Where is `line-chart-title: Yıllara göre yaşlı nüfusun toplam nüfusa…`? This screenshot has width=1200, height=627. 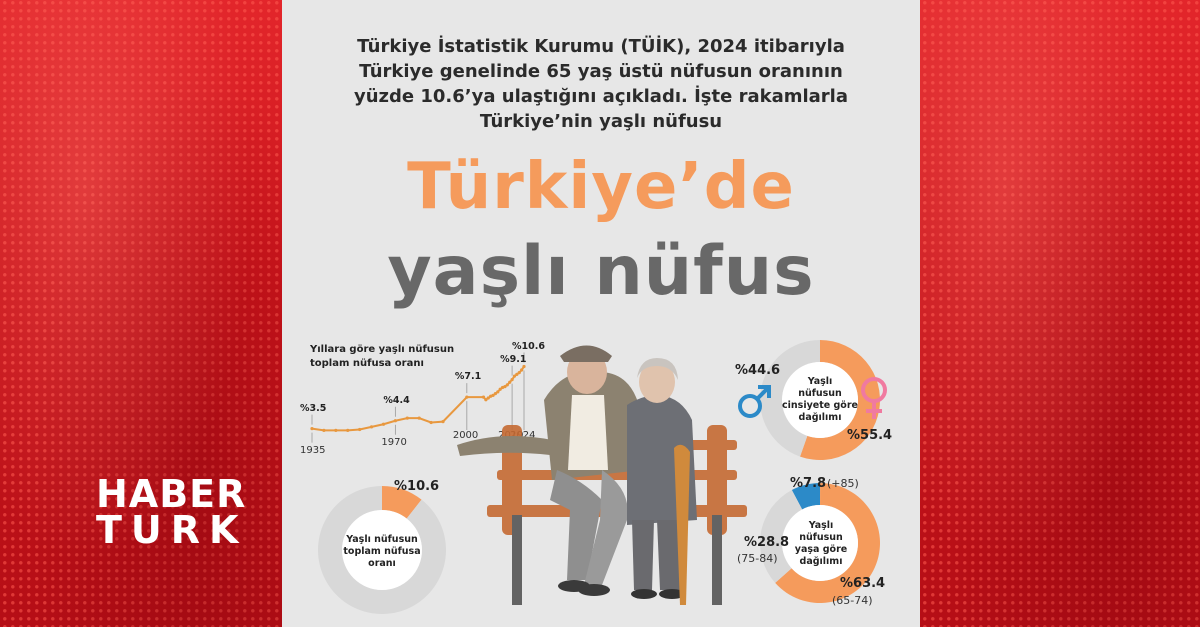
line-chart-title: Yıllara göre yaşlı nüfusun toplam nüfusa… is located at coordinates (395, 357).